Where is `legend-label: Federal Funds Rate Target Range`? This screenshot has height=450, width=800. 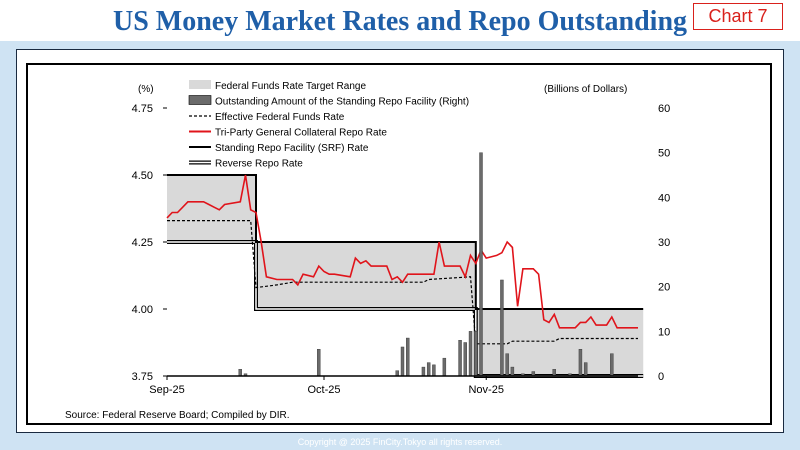
legend-label: Federal Funds Rate Target Range is located at coordinates (290, 86).